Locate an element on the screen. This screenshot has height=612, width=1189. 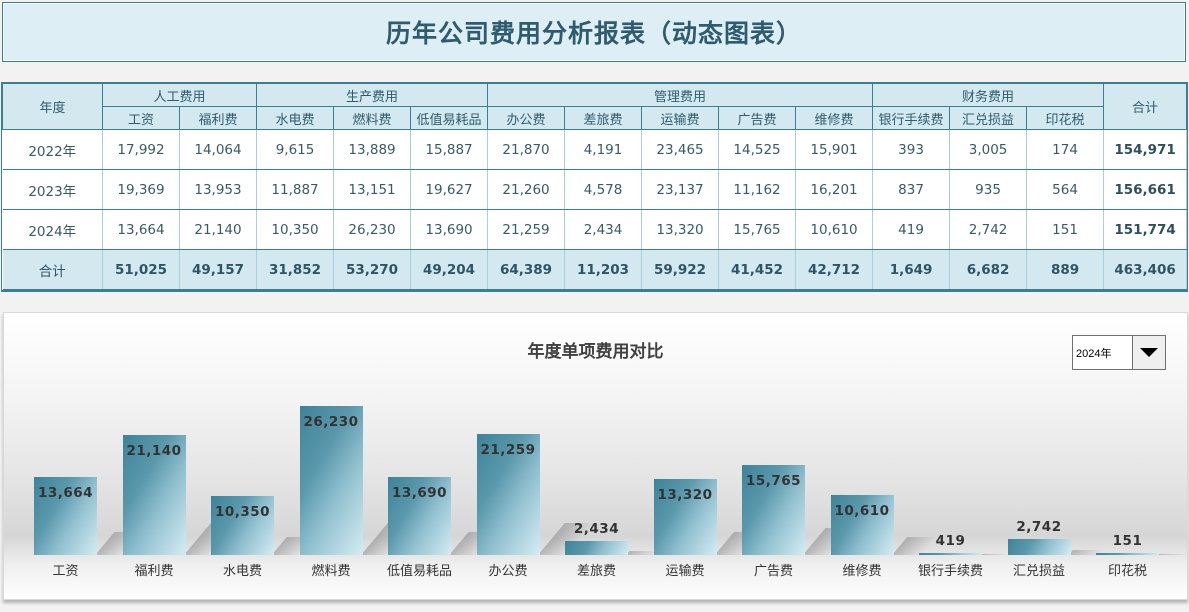
column-header: 水电费 is located at coordinates (295, 118).